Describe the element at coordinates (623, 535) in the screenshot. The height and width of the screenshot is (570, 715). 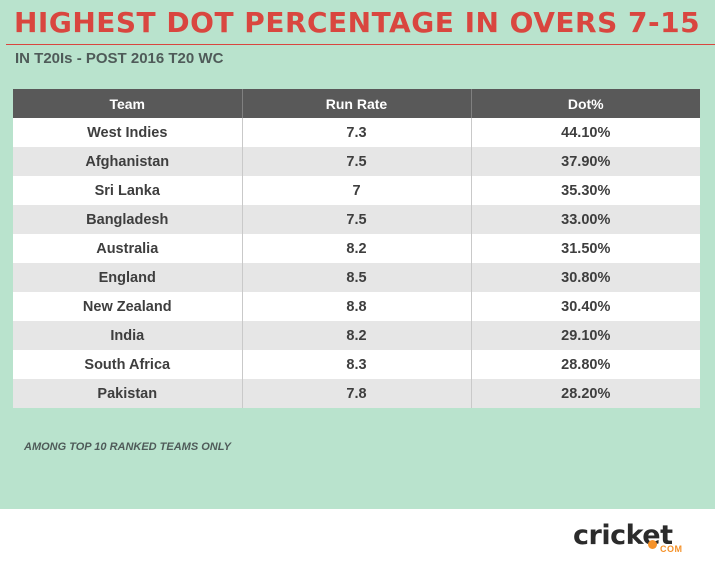
I see `logo-wordmark: cricket` at that location.